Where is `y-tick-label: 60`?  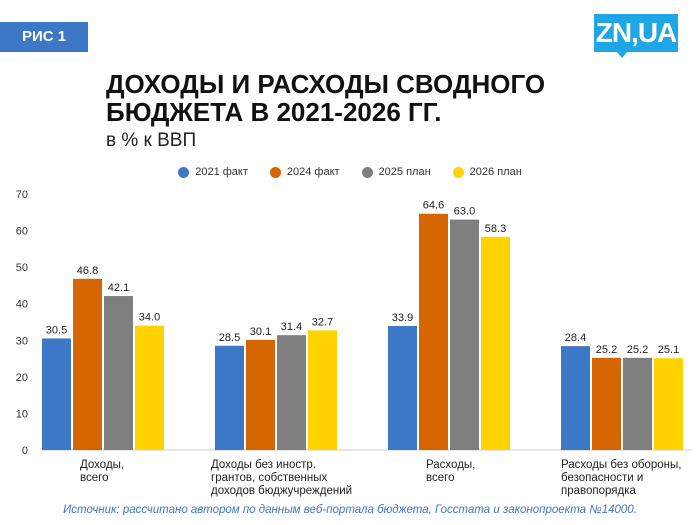
y-tick-label: 60 is located at coordinates (22, 232).